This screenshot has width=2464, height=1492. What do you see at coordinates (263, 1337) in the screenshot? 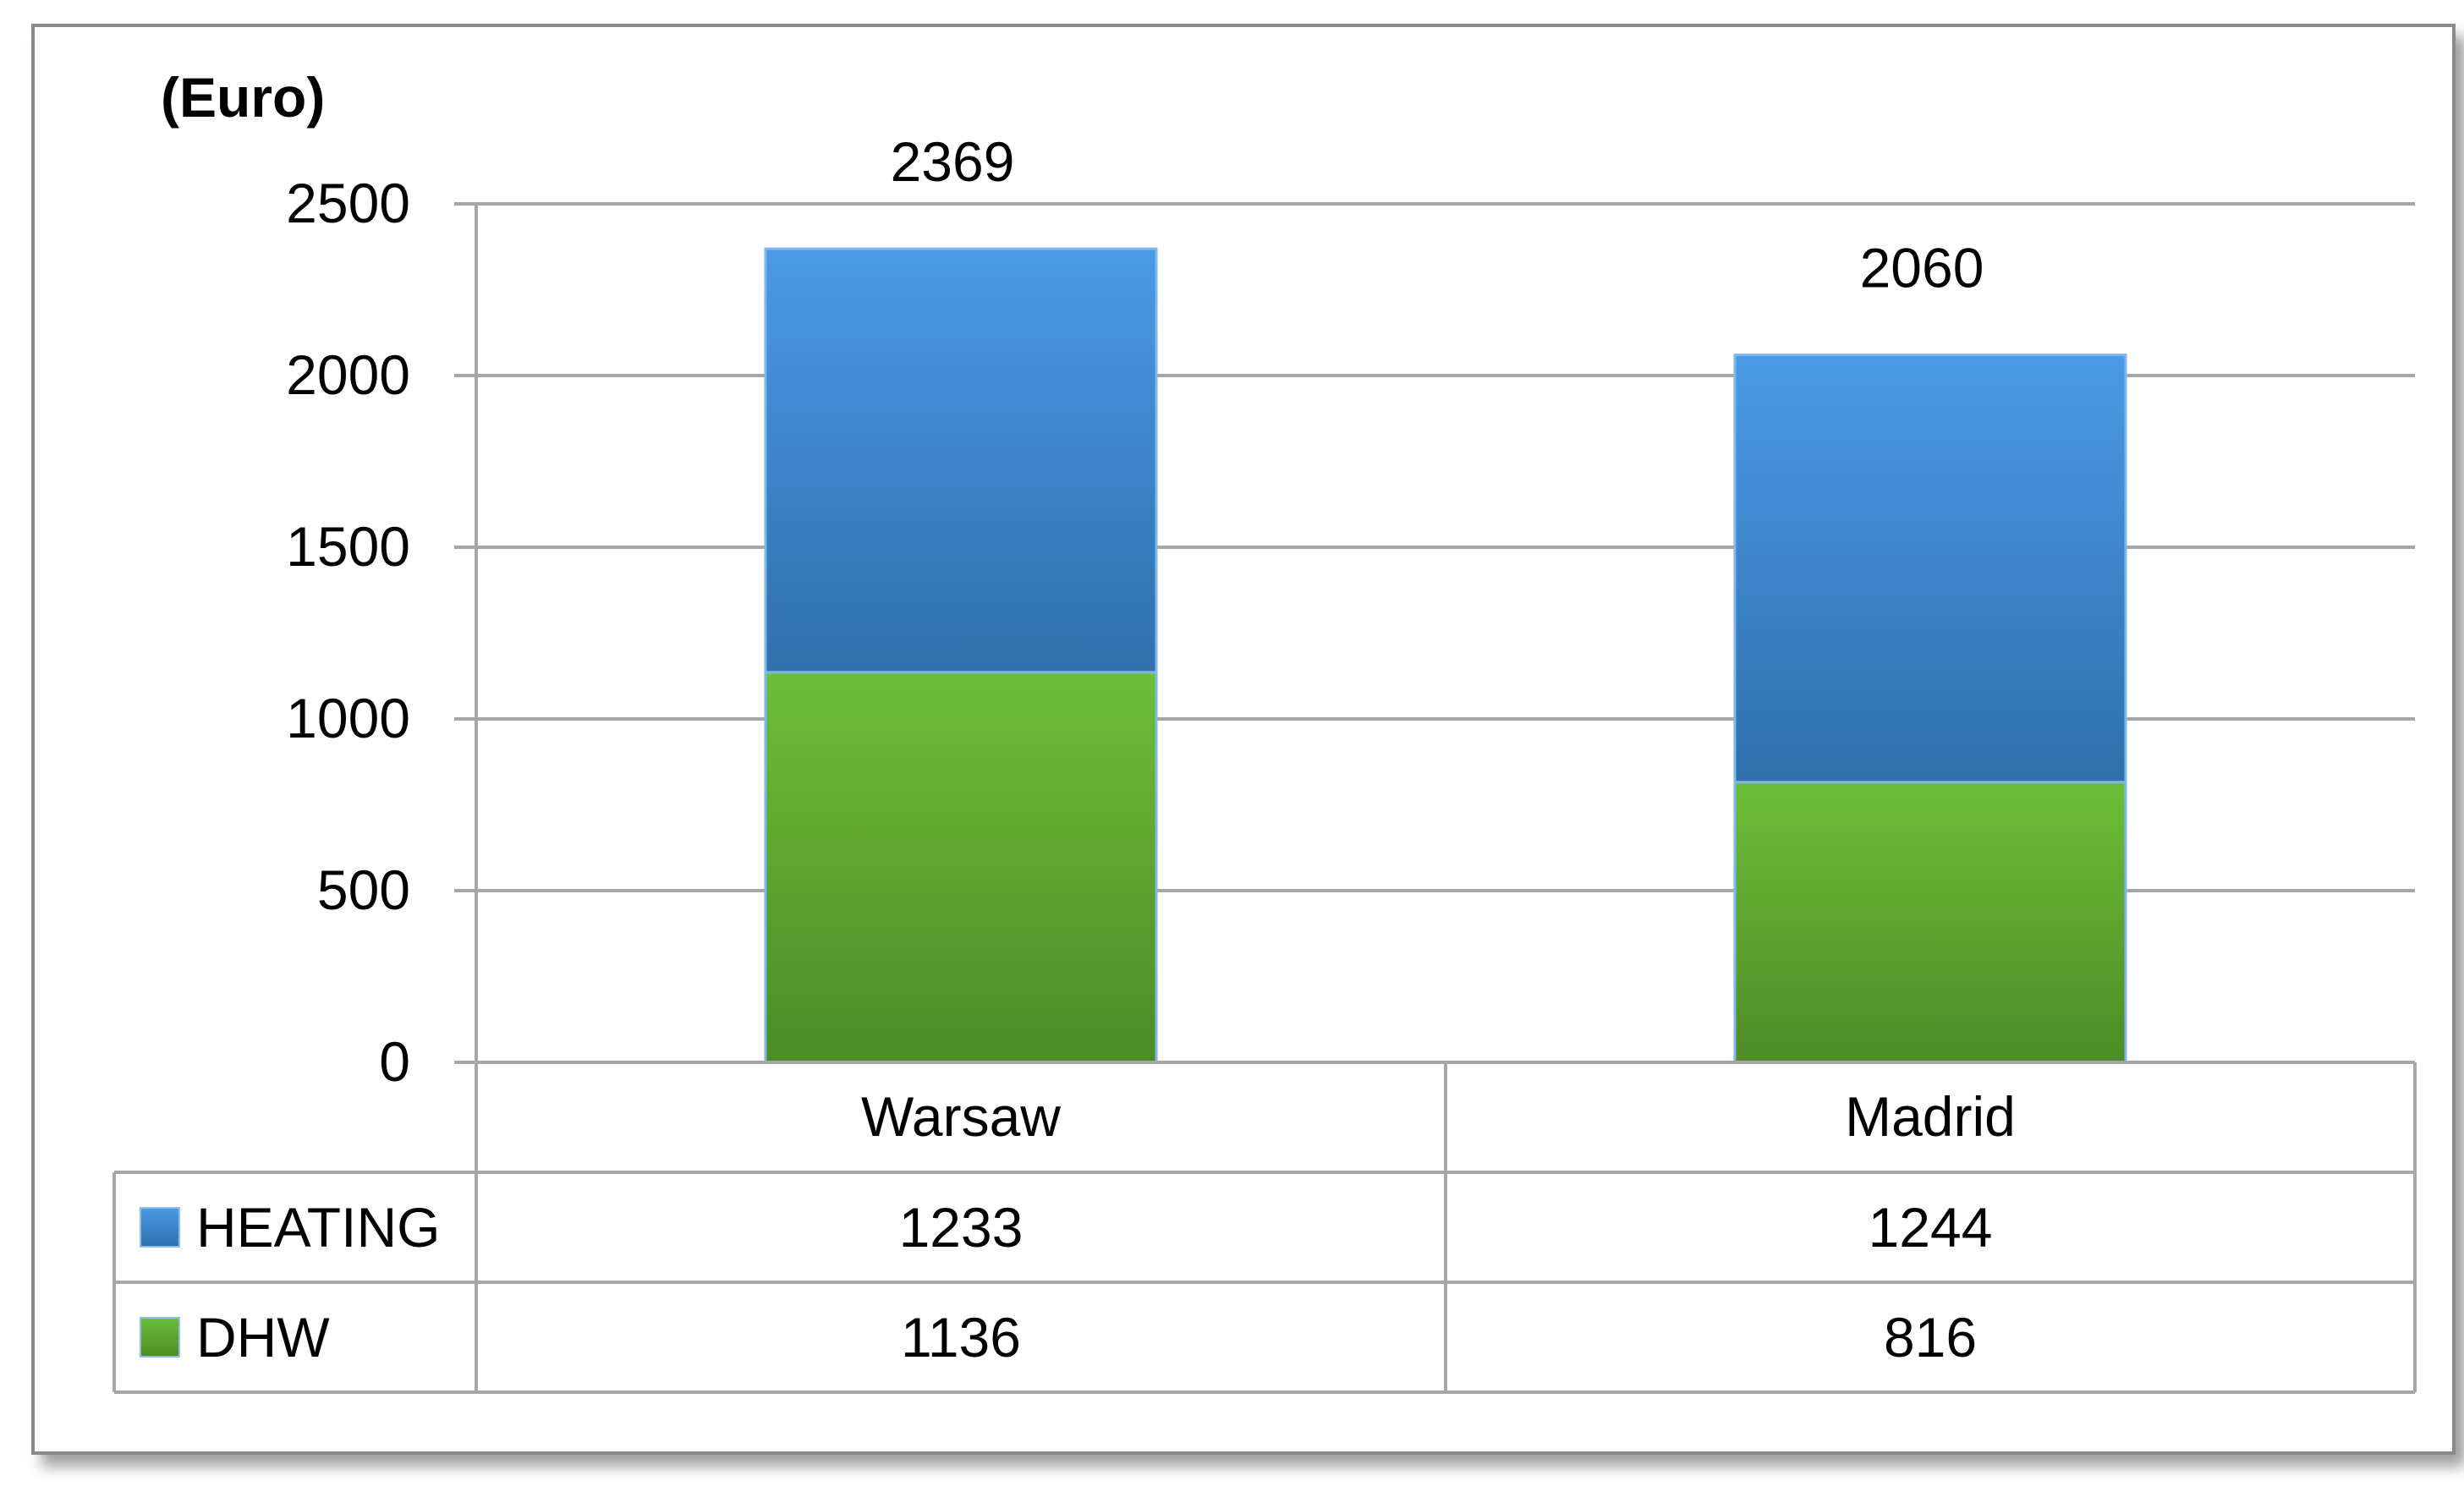
I see `legend-label: DHW` at bounding box center [263, 1337].